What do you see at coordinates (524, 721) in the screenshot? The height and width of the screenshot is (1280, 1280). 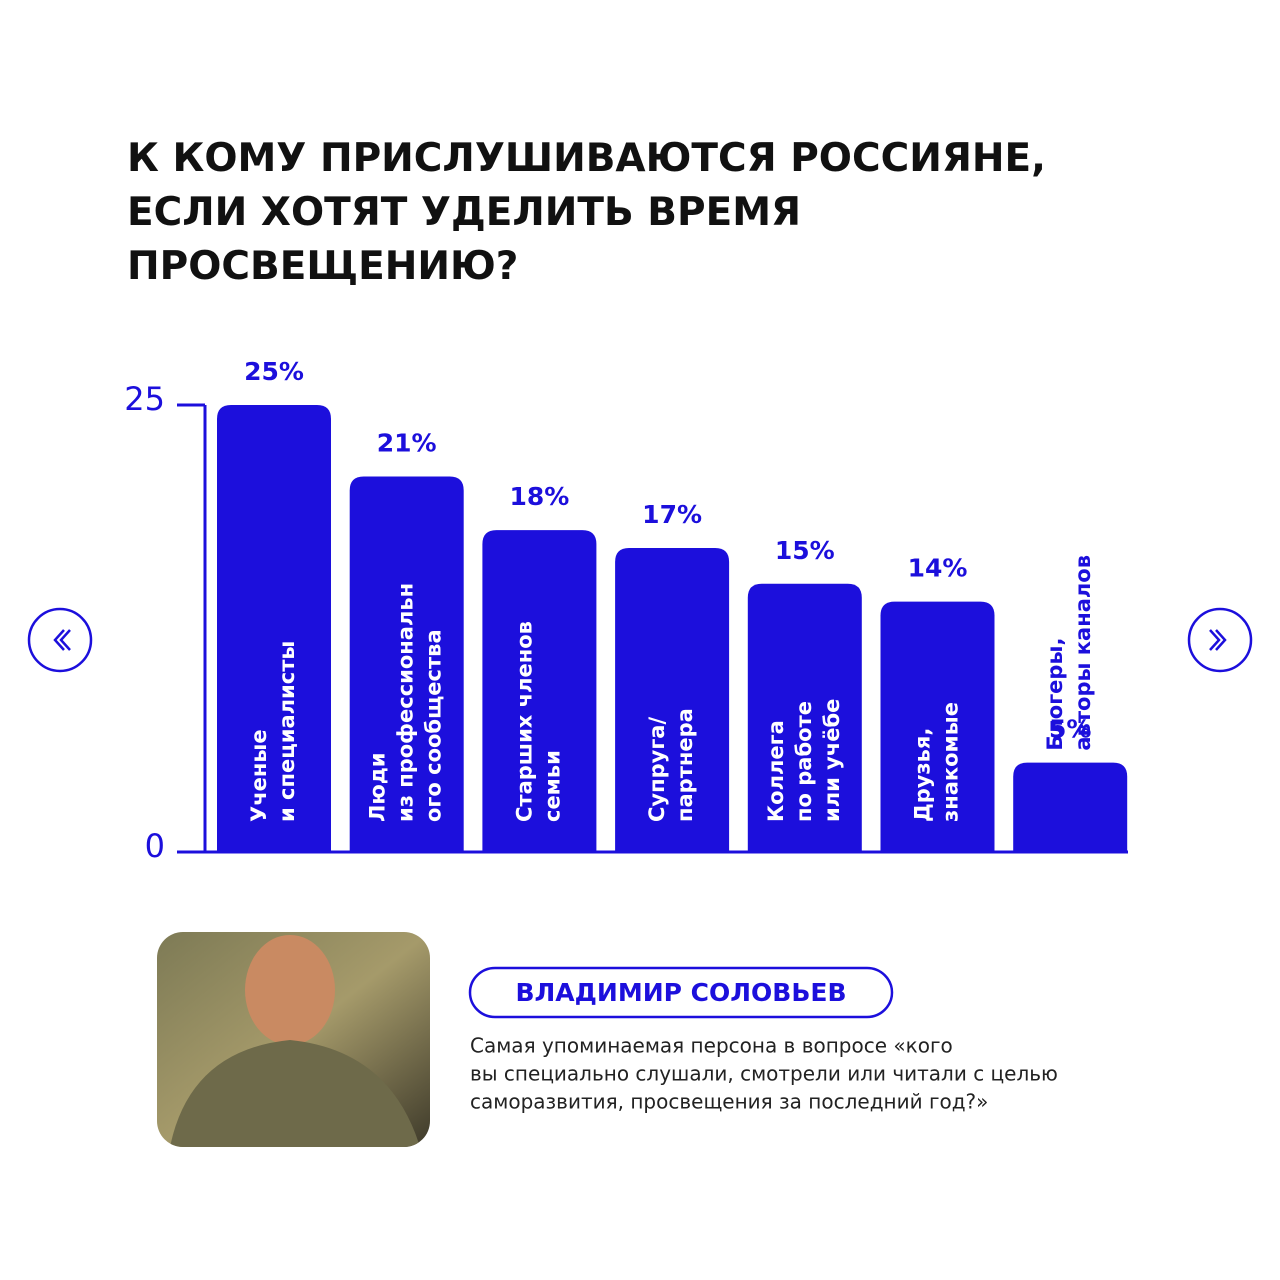 I see `x-category-label: Старших членов` at bounding box center [524, 721].